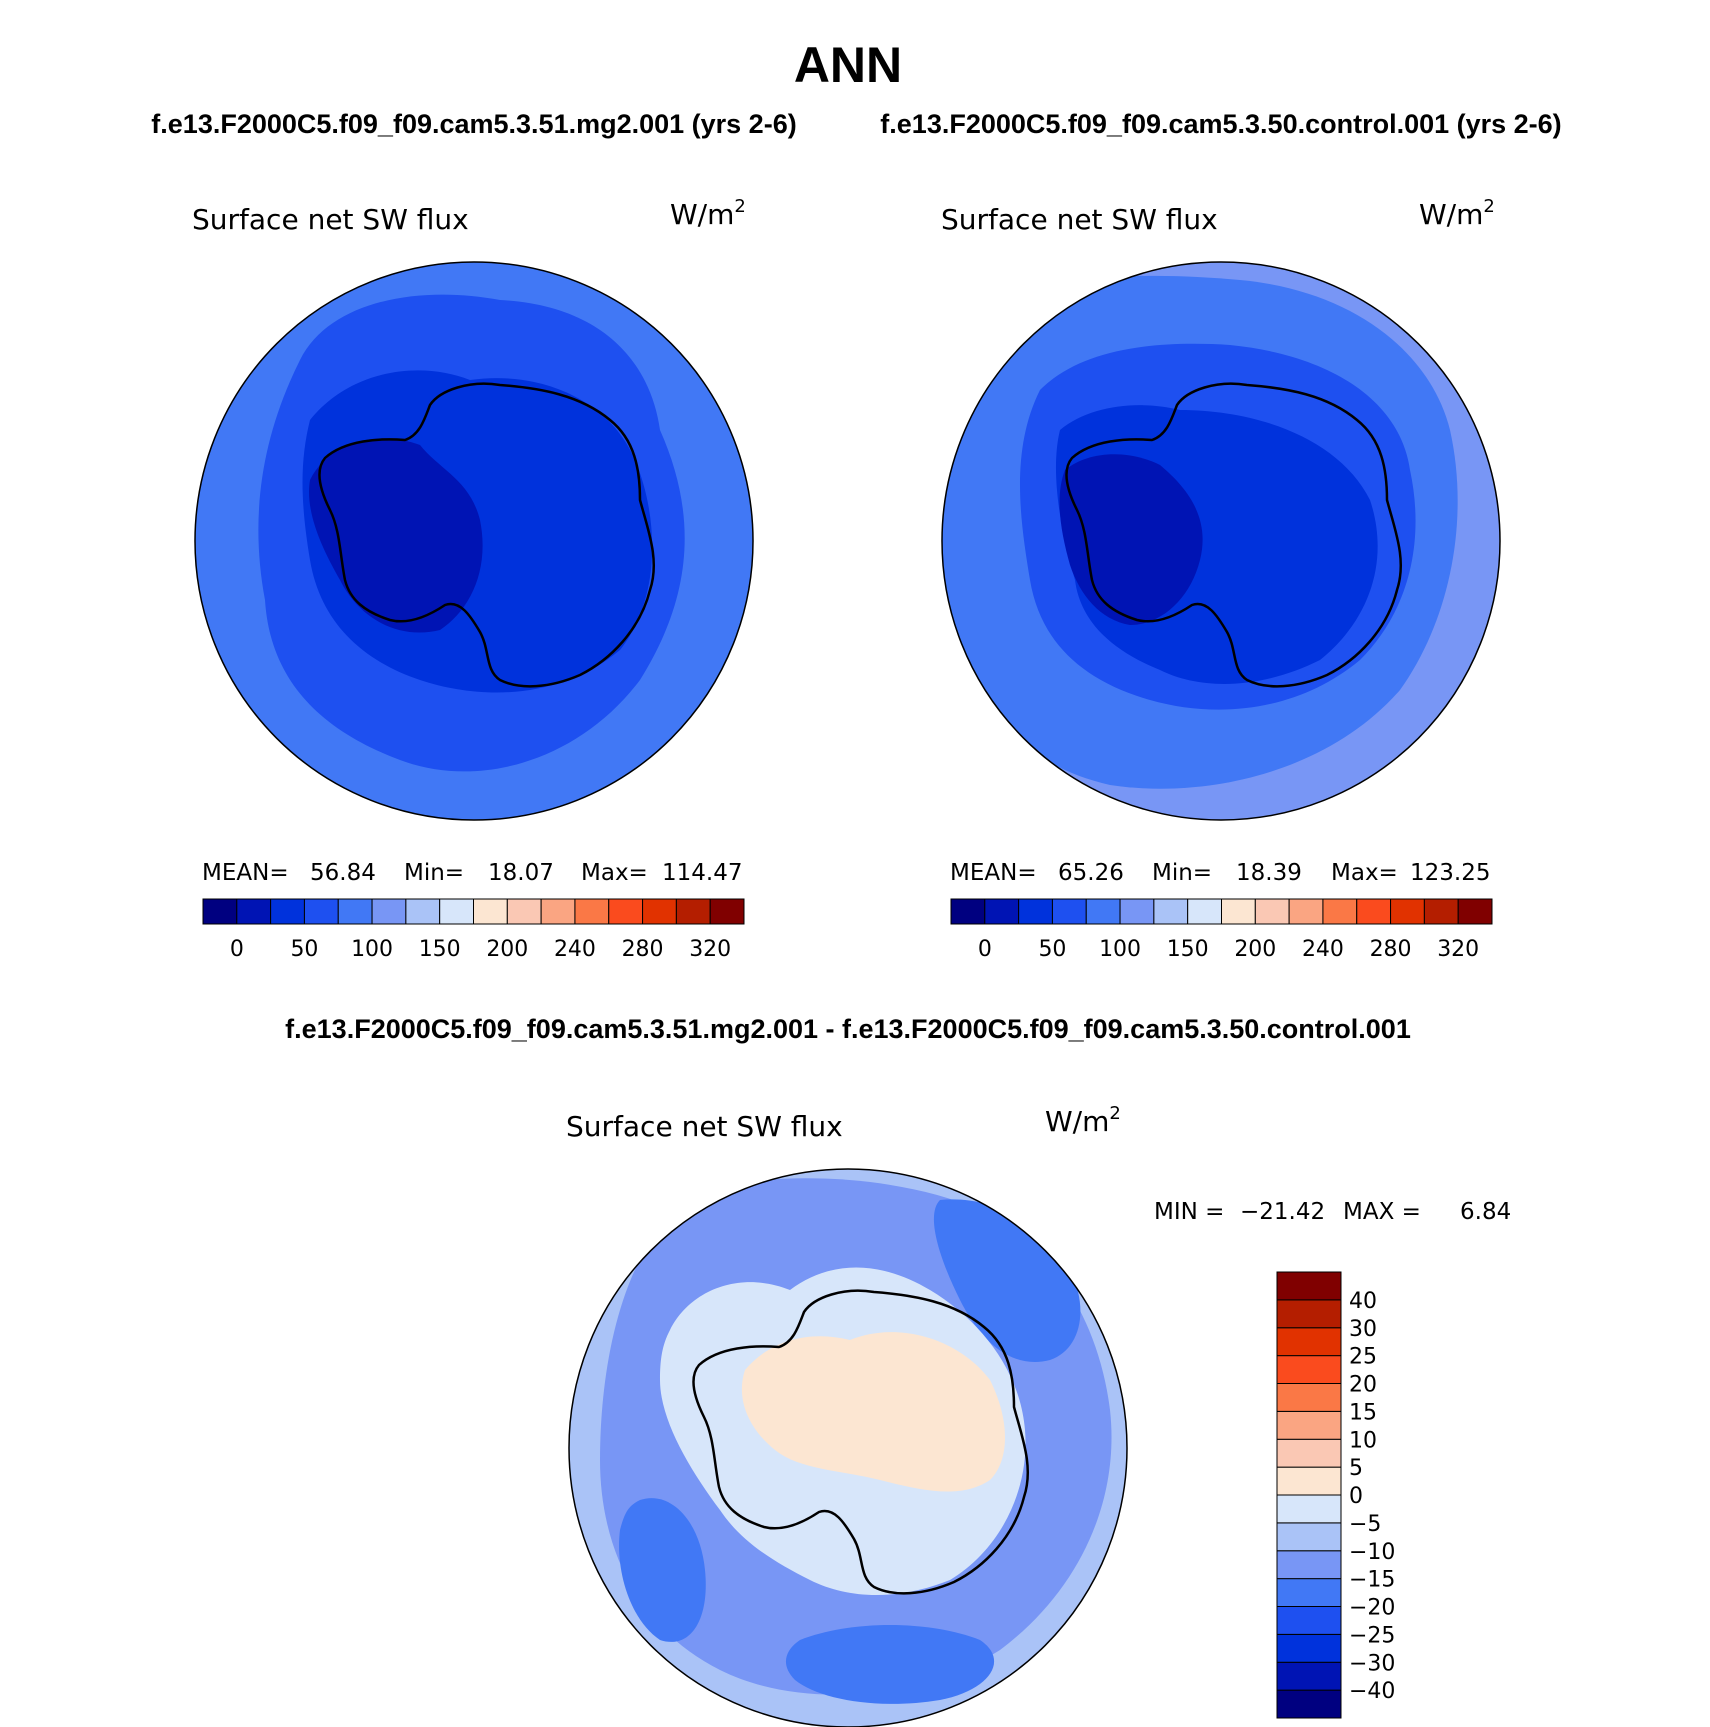  I want to click on colorbar-tick-label: −30, so click(1372, 1663).